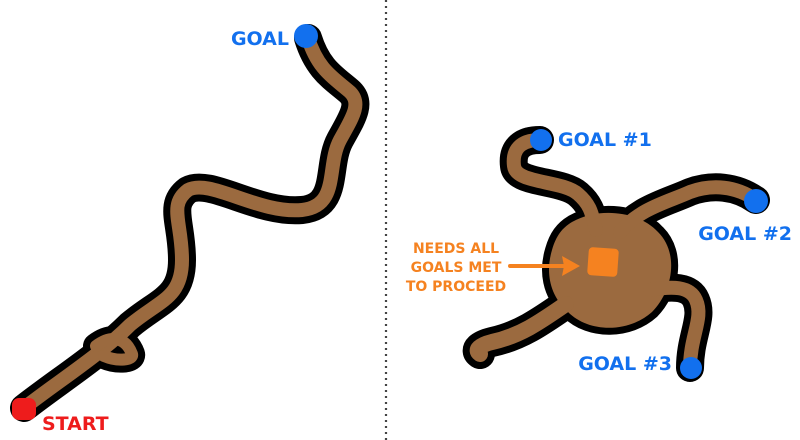 Image resolution: width=800 pixels, height=440 pixels. What do you see at coordinates (691, 368) in the screenshot?
I see `goal-3-dot` at bounding box center [691, 368].